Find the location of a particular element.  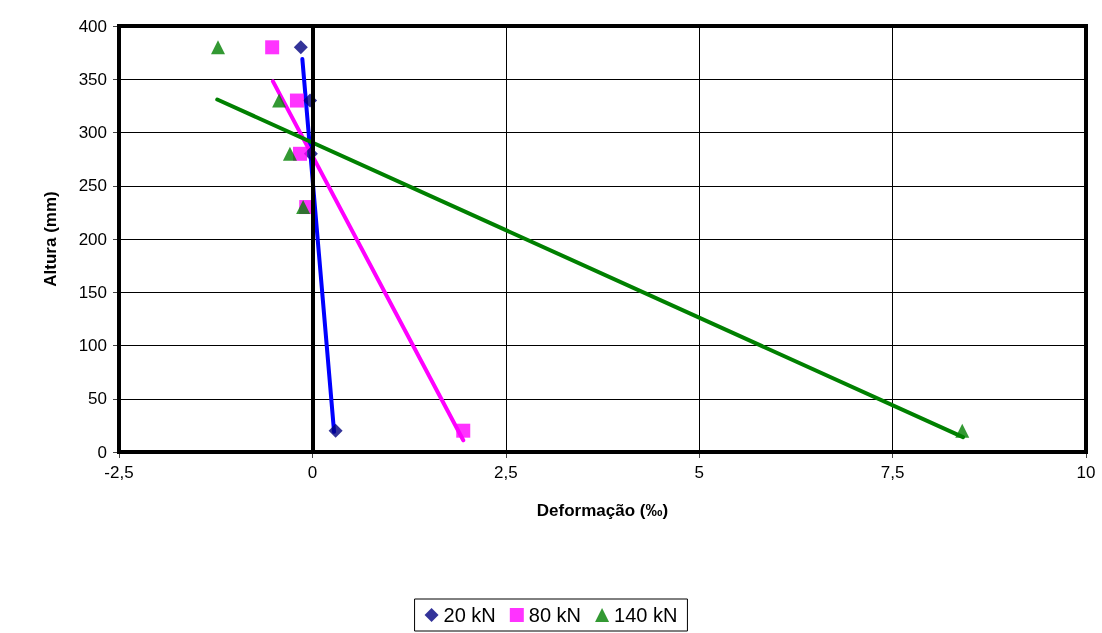

y-tick-label: 150 is located at coordinates (92, 292).